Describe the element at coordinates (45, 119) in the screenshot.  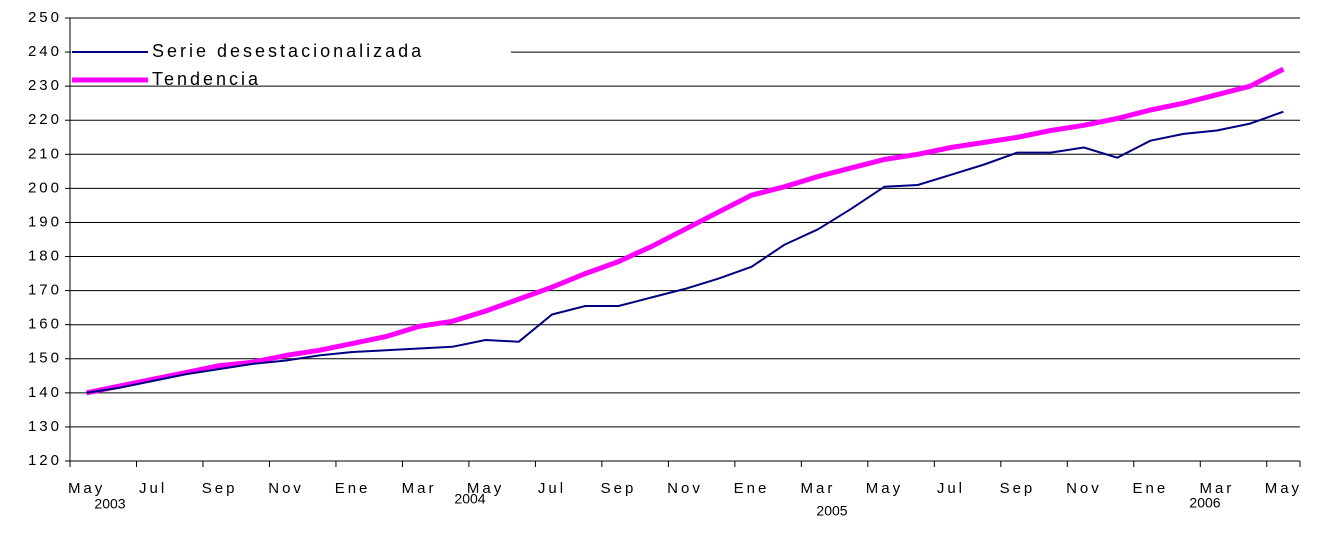
I see `y-tick-label: 220` at that location.